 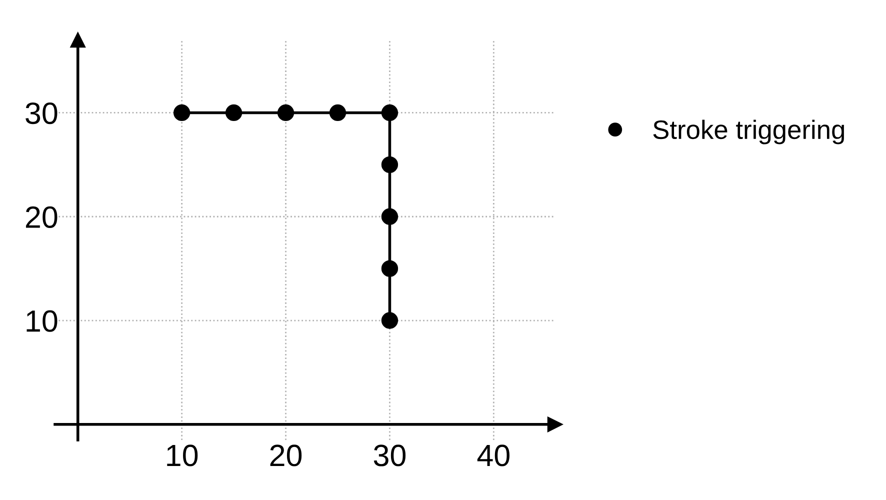 I want to click on x-tick-label: 40, so click(x=493, y=455).